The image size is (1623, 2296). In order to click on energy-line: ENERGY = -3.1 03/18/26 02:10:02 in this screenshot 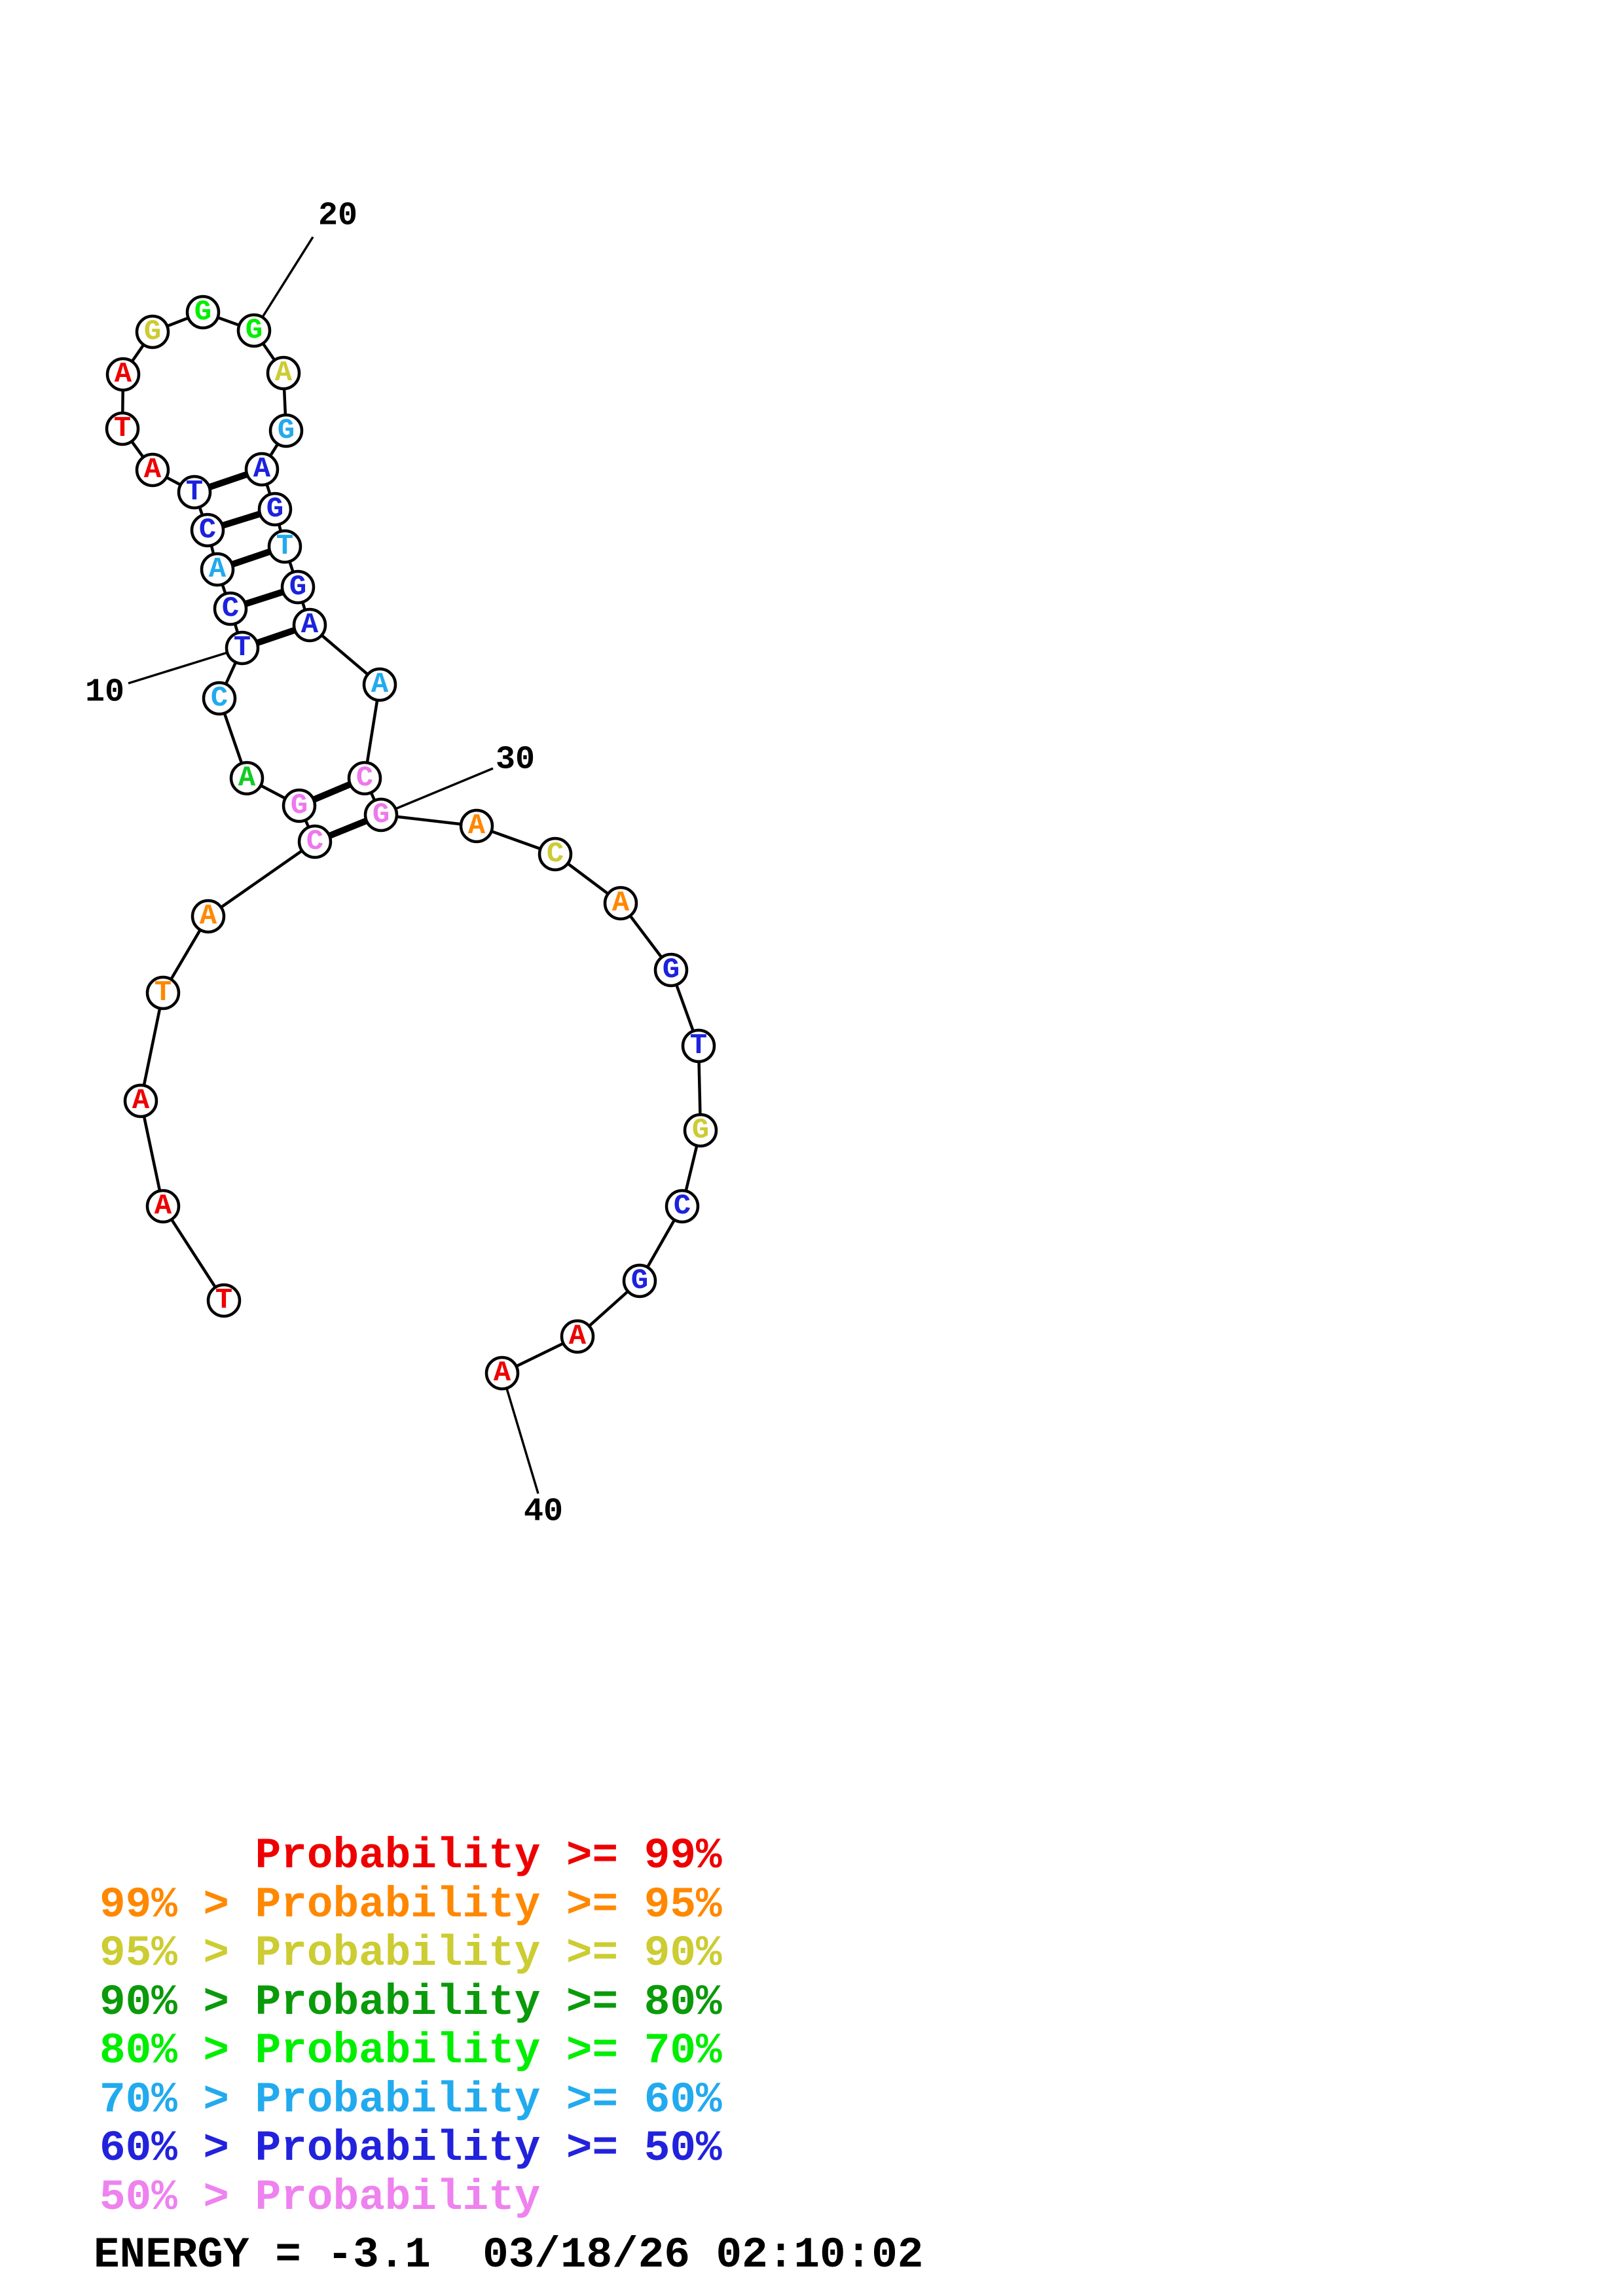, I will do `click(509, 2255)`.